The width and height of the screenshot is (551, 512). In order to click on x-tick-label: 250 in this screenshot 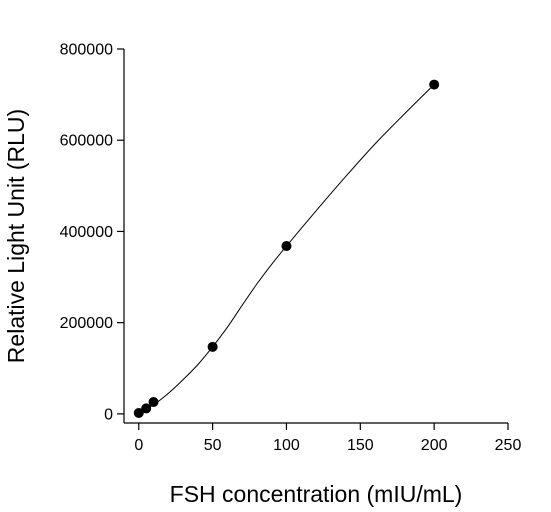, I will do `click(508, 445)`.